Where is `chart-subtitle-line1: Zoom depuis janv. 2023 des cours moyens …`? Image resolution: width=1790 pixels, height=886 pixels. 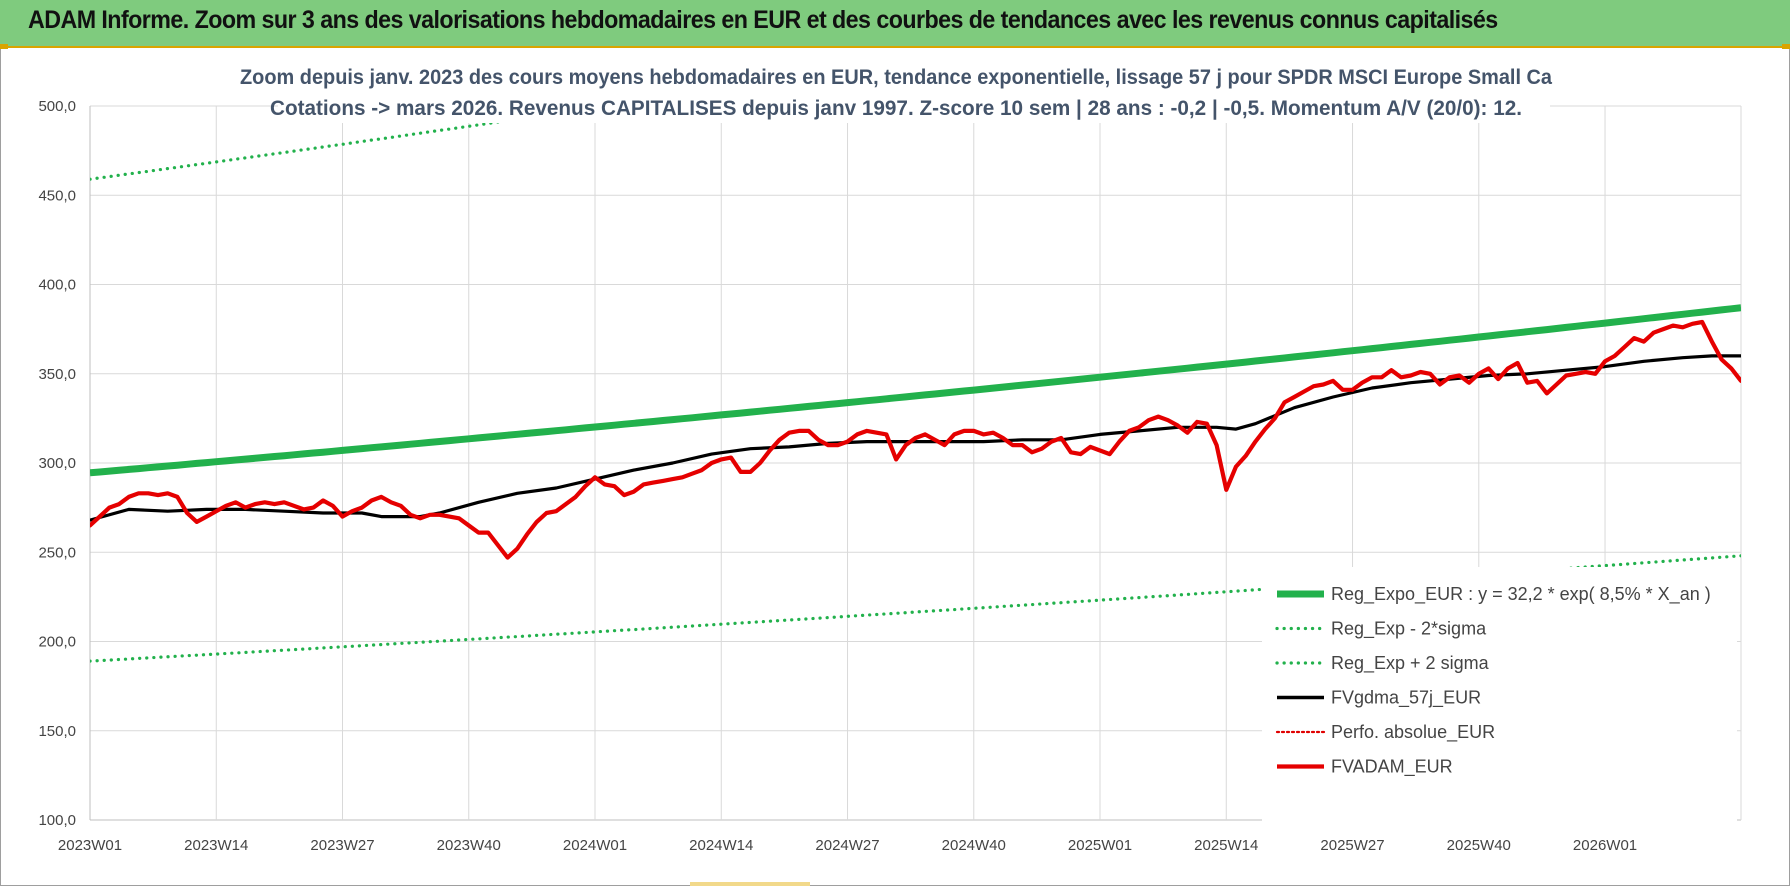
chart-subtitle-line1: Zoom depuis janv. 2023 des cours moyens … is located at coordinates (896, 77).